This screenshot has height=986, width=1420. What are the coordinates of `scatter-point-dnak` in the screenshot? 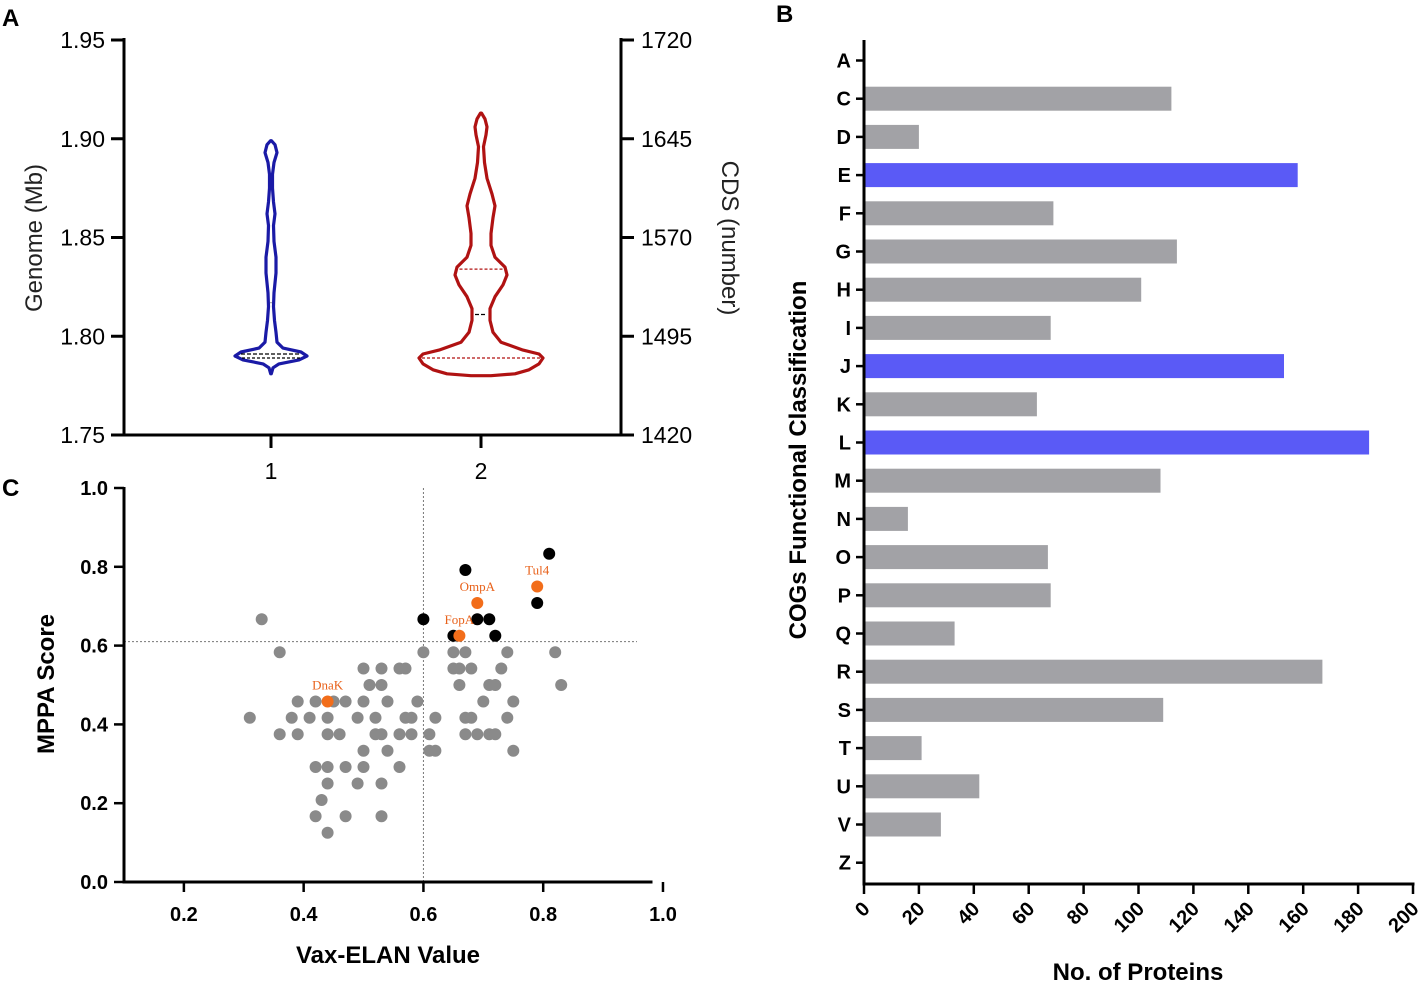 It's located at (327, 701).